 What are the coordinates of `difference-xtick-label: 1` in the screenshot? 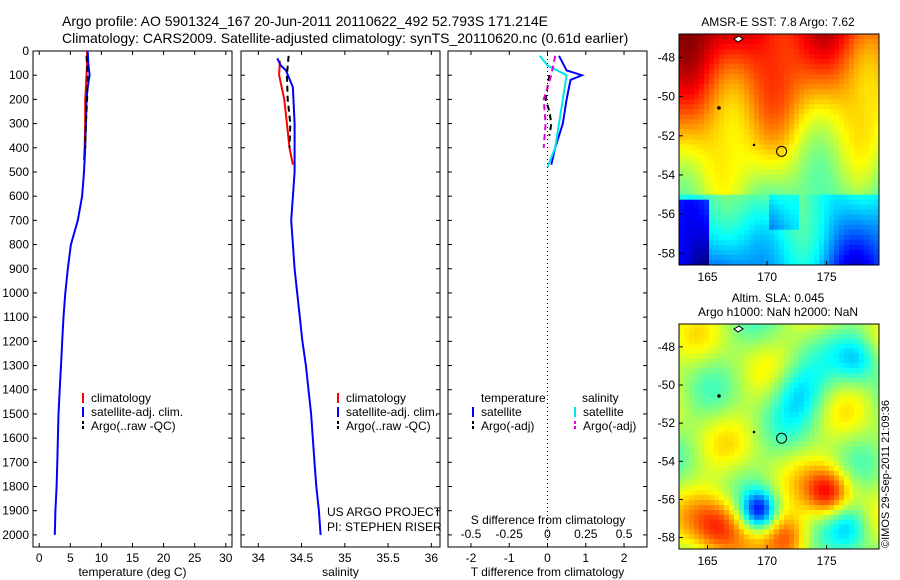 It's located at (585, 558).